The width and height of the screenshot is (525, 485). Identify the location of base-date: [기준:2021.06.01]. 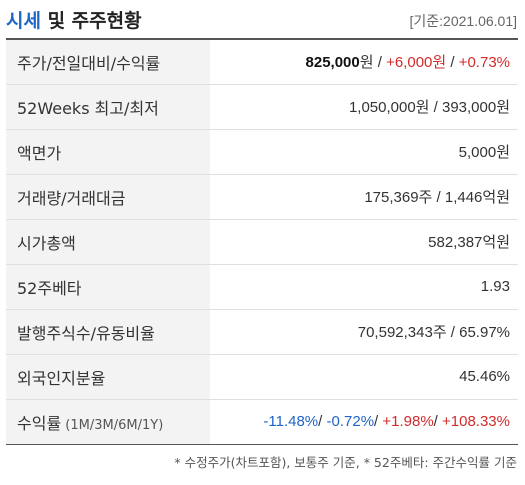
(463, 21).